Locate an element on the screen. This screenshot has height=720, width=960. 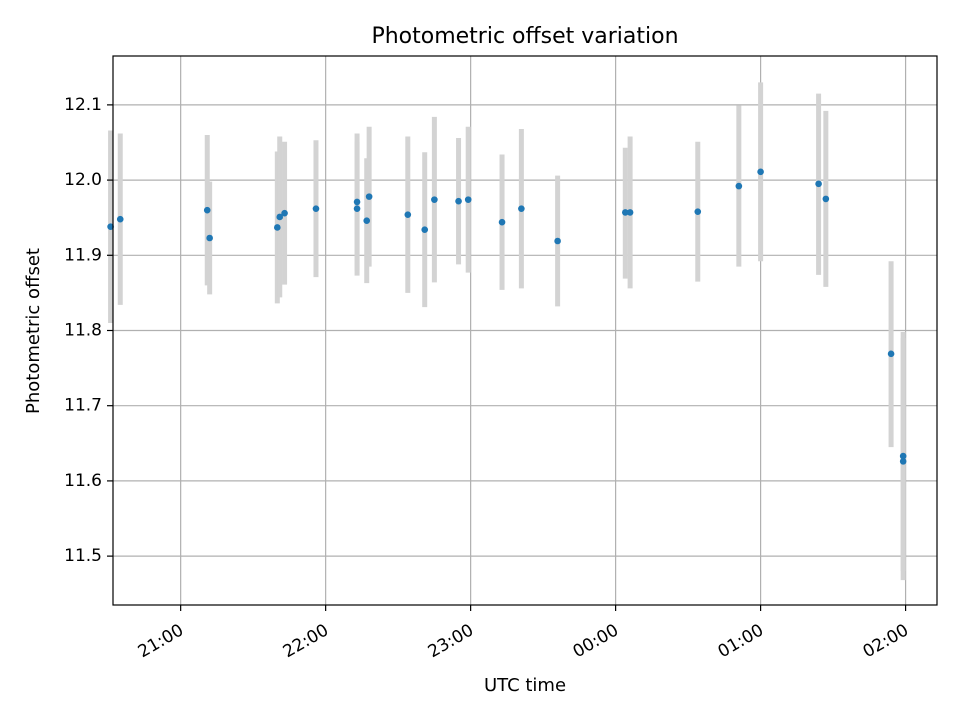
y-axis-label: Photometric offset is located at coordinates (33, 331).